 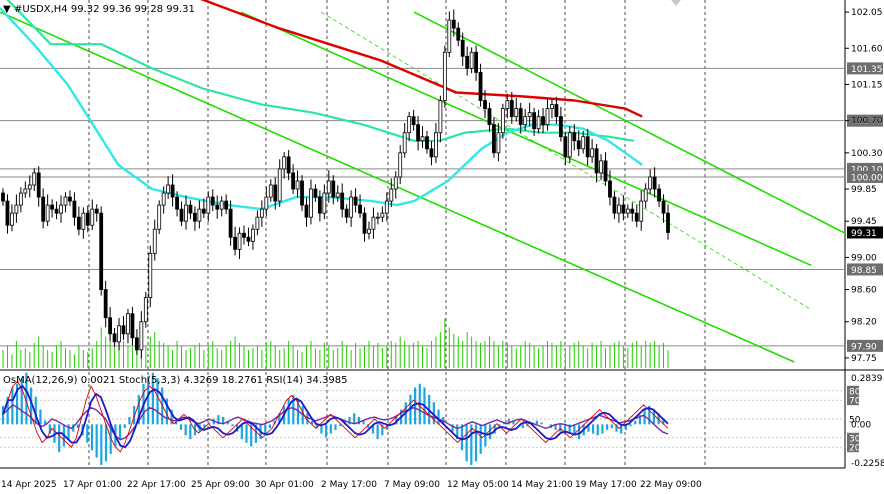 I want to click on price-tick-label: 99.85, so click(x=864, y=190).